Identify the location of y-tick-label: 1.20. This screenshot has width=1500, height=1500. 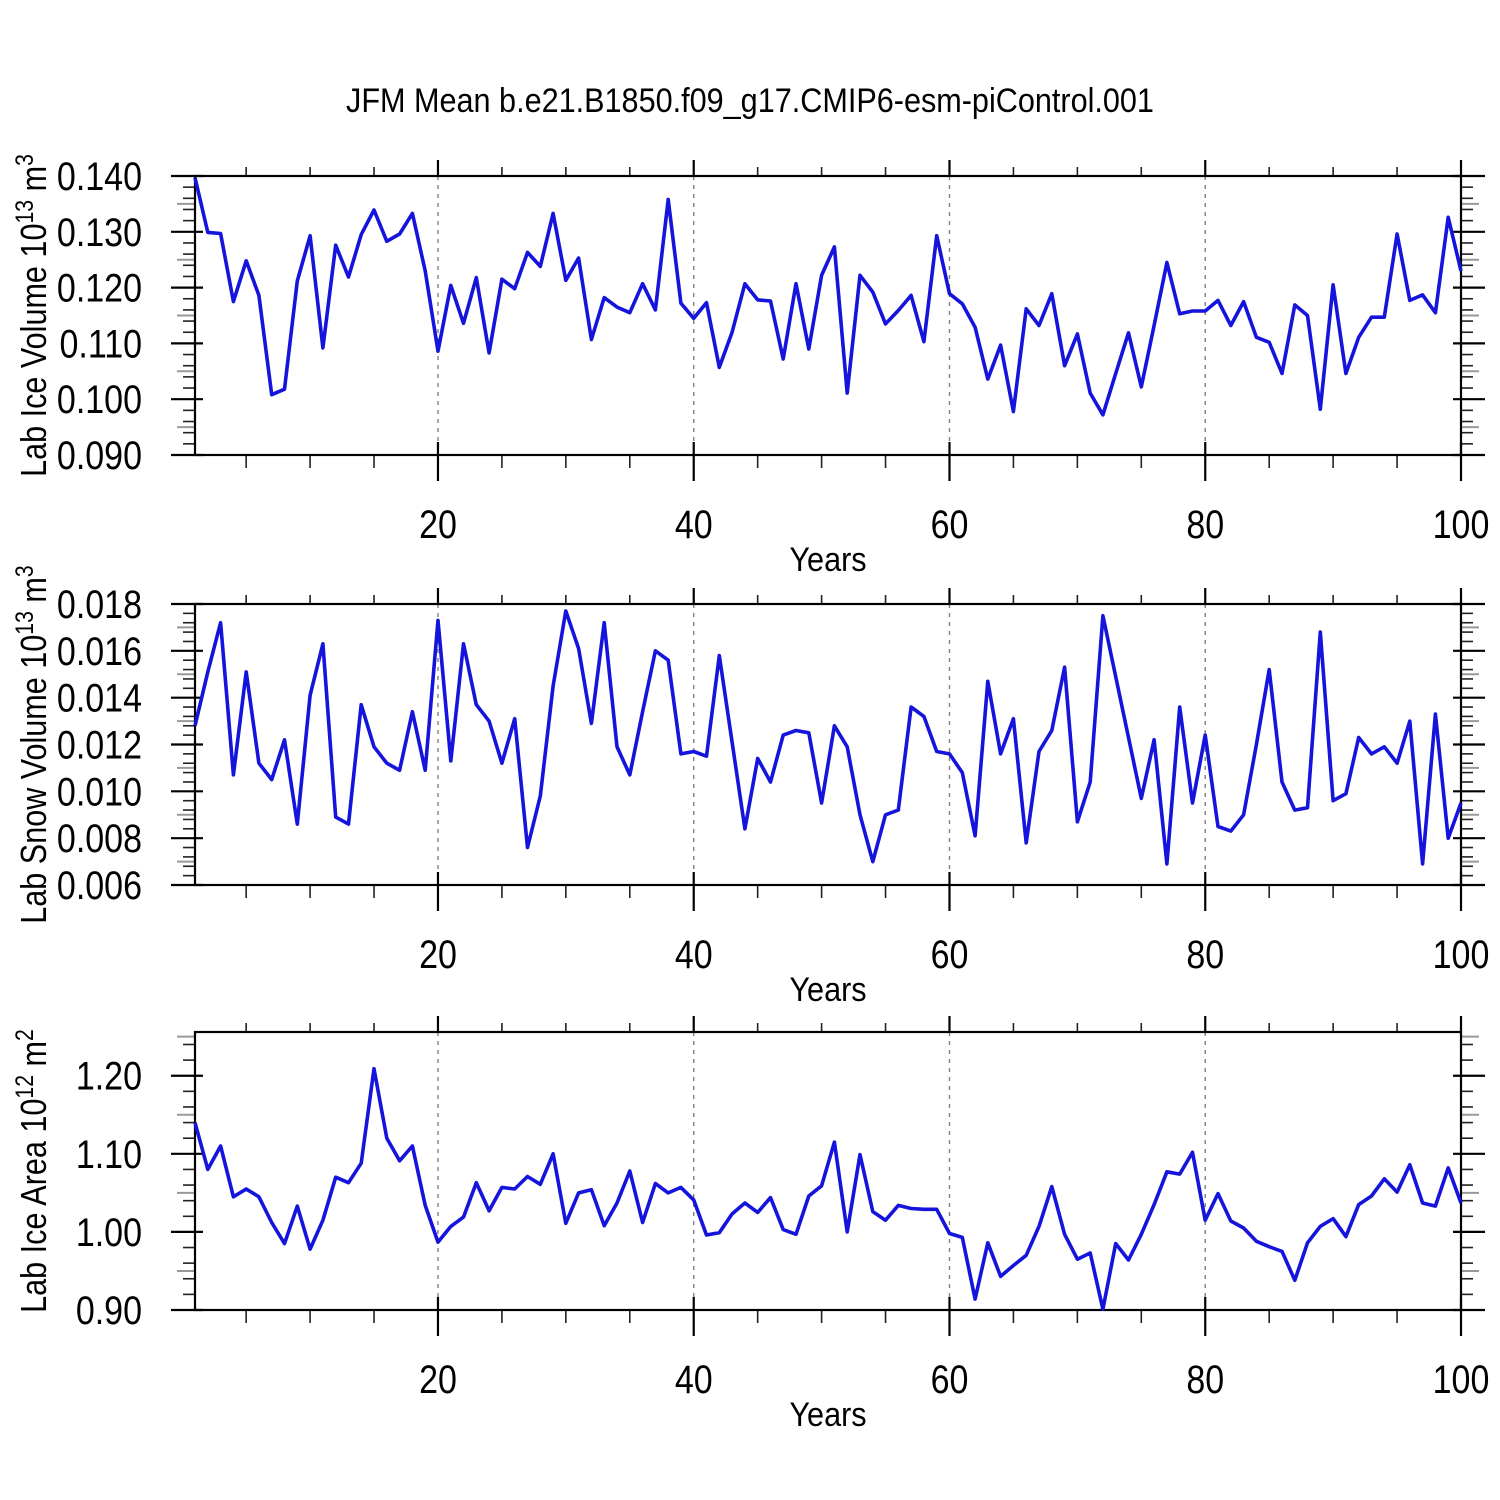
(109, 1075).